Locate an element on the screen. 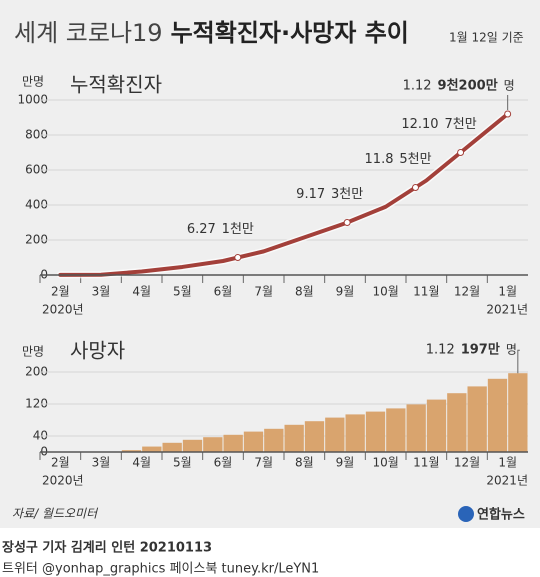 The image size is (540, 577). y-tick-label: 1000 is located at coordinates (32, 100).